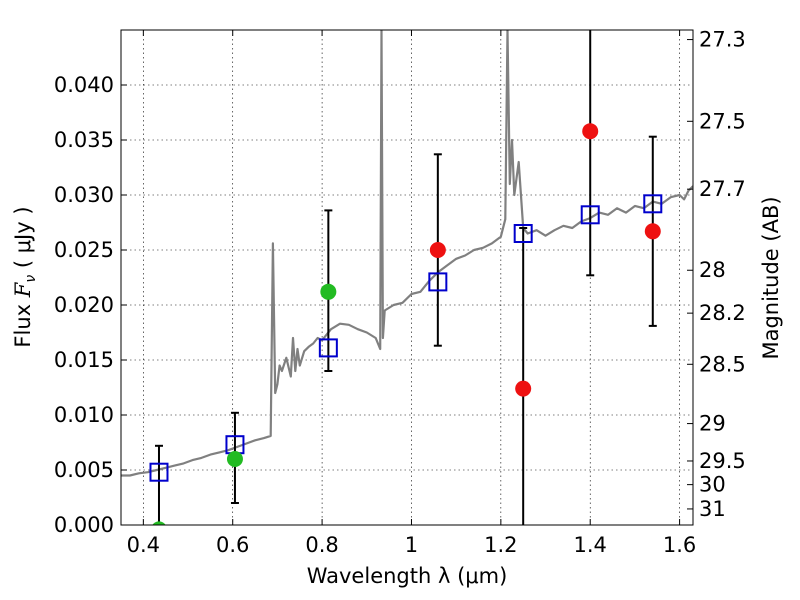 The image size is (800, 600). I want to click on y2-tick-label: 29.5, so click(722, 461).